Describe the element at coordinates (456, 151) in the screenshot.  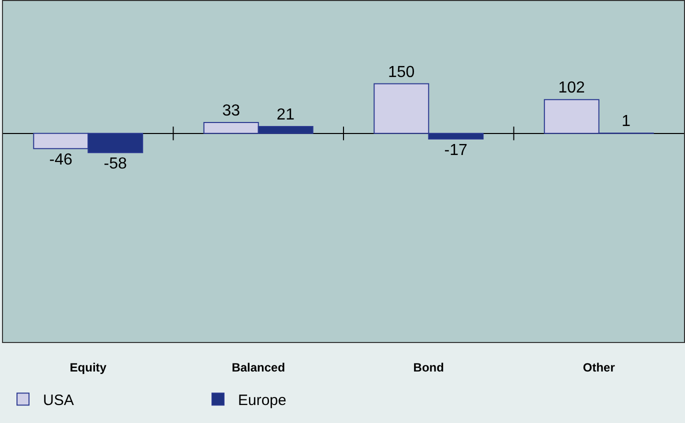
I see `data-label: -17` at that location.